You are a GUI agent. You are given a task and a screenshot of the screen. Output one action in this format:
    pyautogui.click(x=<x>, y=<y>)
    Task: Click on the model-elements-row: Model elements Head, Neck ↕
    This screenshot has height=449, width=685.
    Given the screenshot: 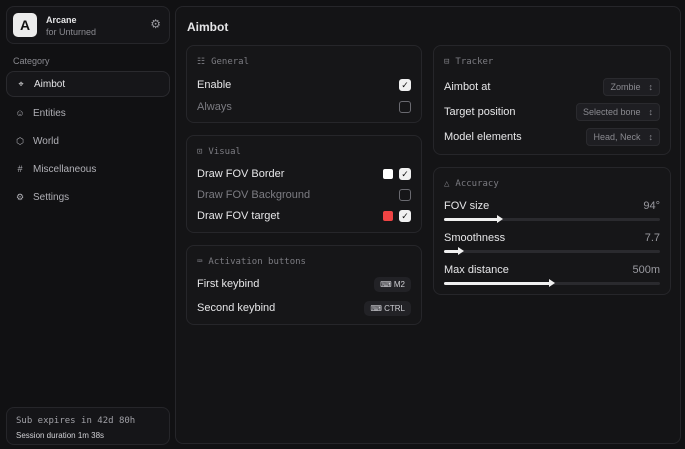 What is the action you would take?
    pyautogui.click(x=552, y=137)
    